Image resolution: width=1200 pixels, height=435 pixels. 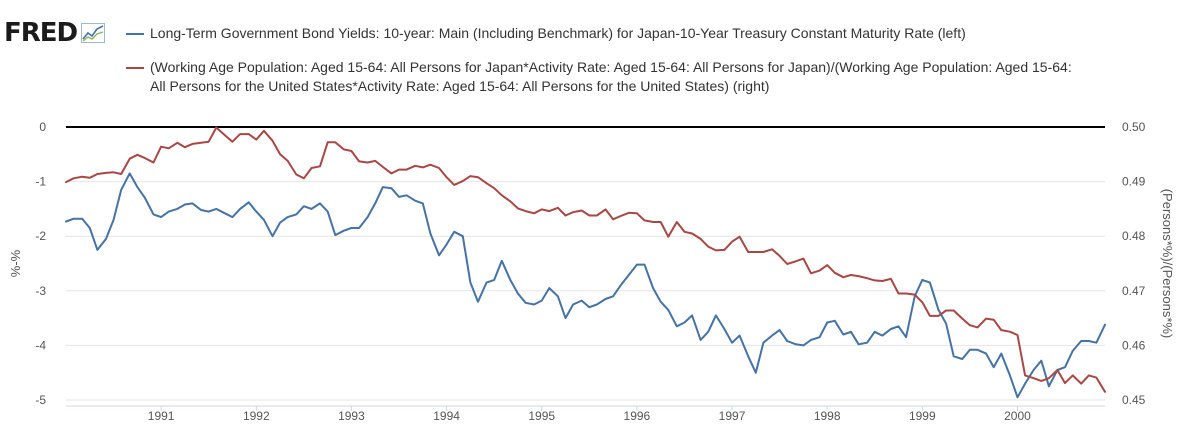 What do you see at coordinates (541, 416) in the screenshot?
I see `x-tick-label: 1995` at bounding box center [541, 416].